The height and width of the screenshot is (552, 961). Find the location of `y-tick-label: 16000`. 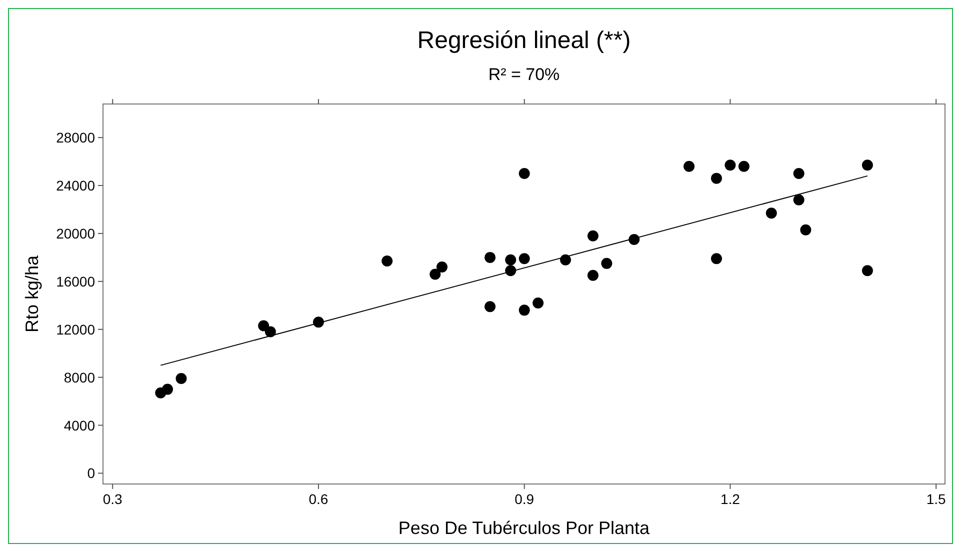

y-tick-label: 16000 is located at coordinates (76, 281).